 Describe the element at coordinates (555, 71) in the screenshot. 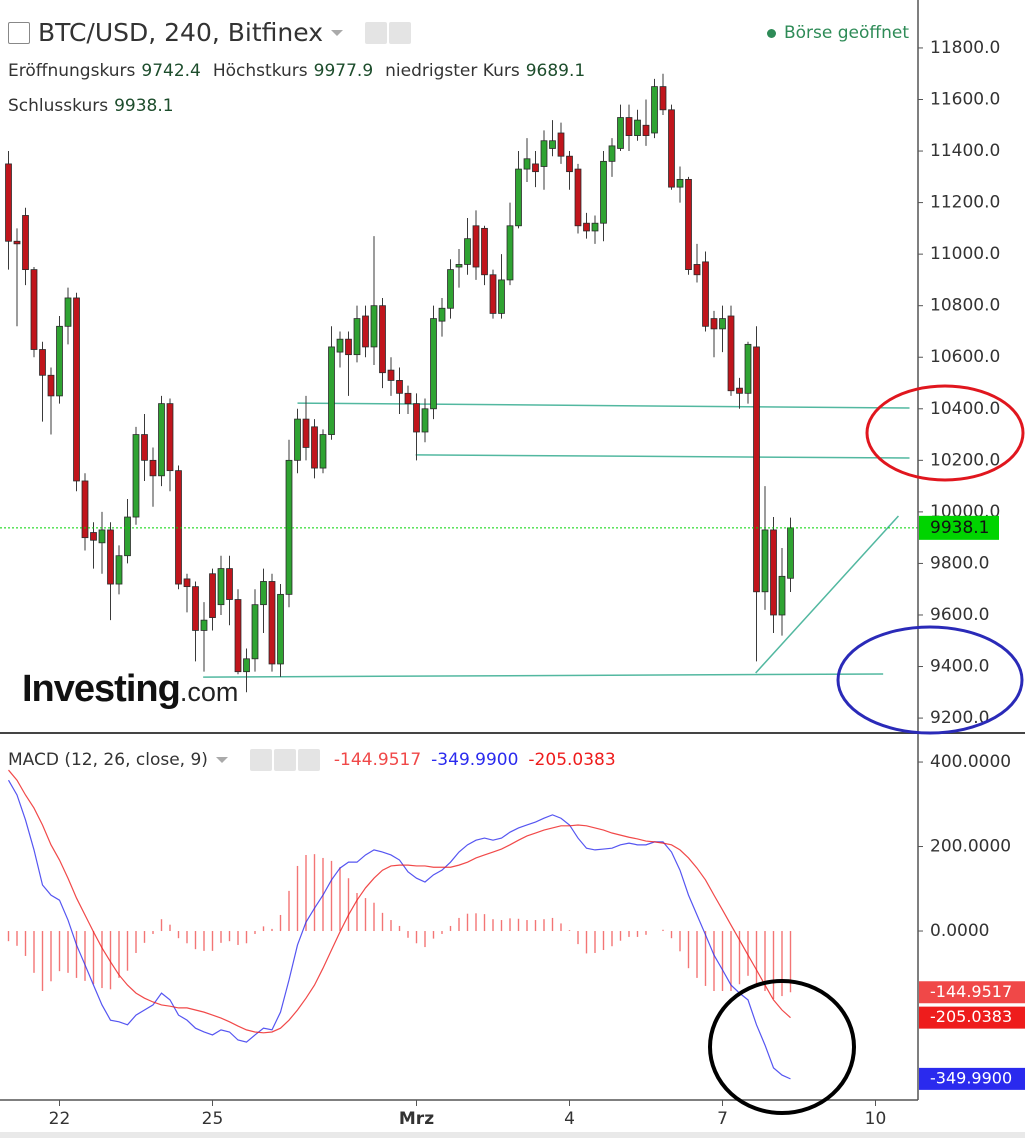

I see `ohlc-value: 9689.1` at that location.